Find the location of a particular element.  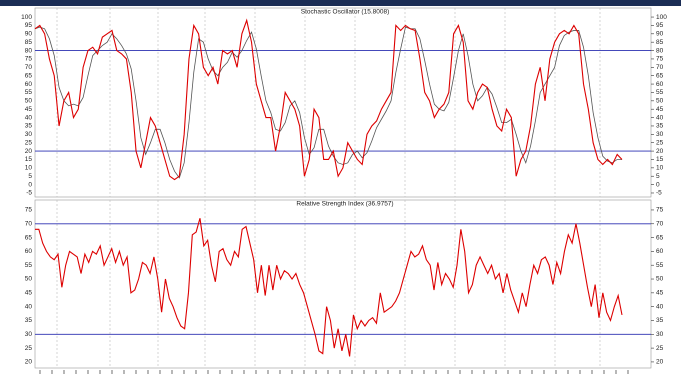

y-tick-label-right: 95 is located at coordinates (660, 25).